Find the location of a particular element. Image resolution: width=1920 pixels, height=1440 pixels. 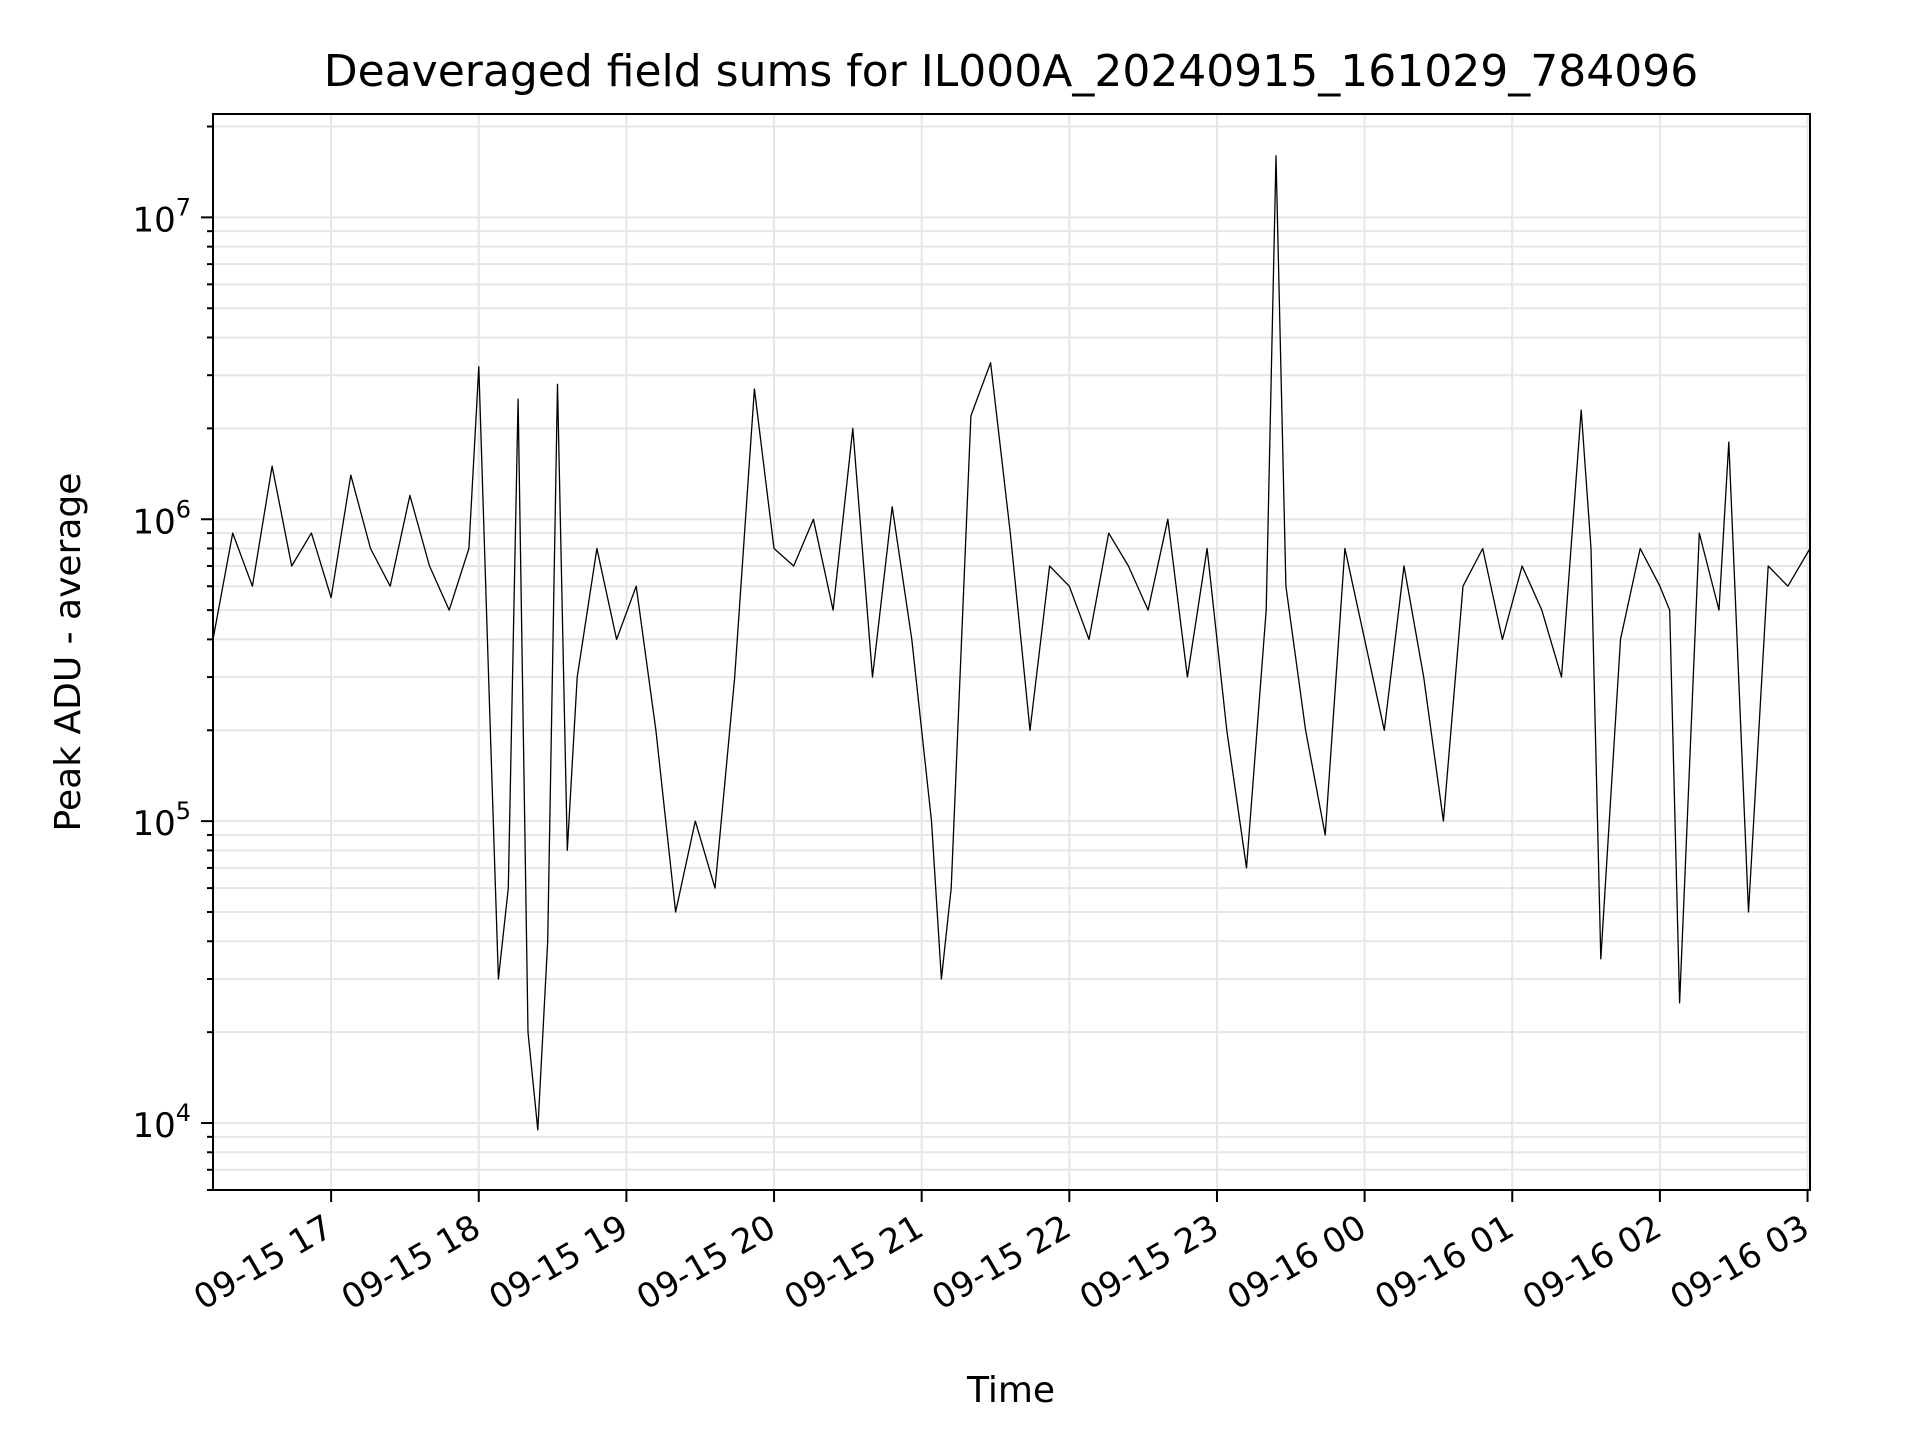

y-axis-label: Peak ADU - average is located at coordinates (68, 652).